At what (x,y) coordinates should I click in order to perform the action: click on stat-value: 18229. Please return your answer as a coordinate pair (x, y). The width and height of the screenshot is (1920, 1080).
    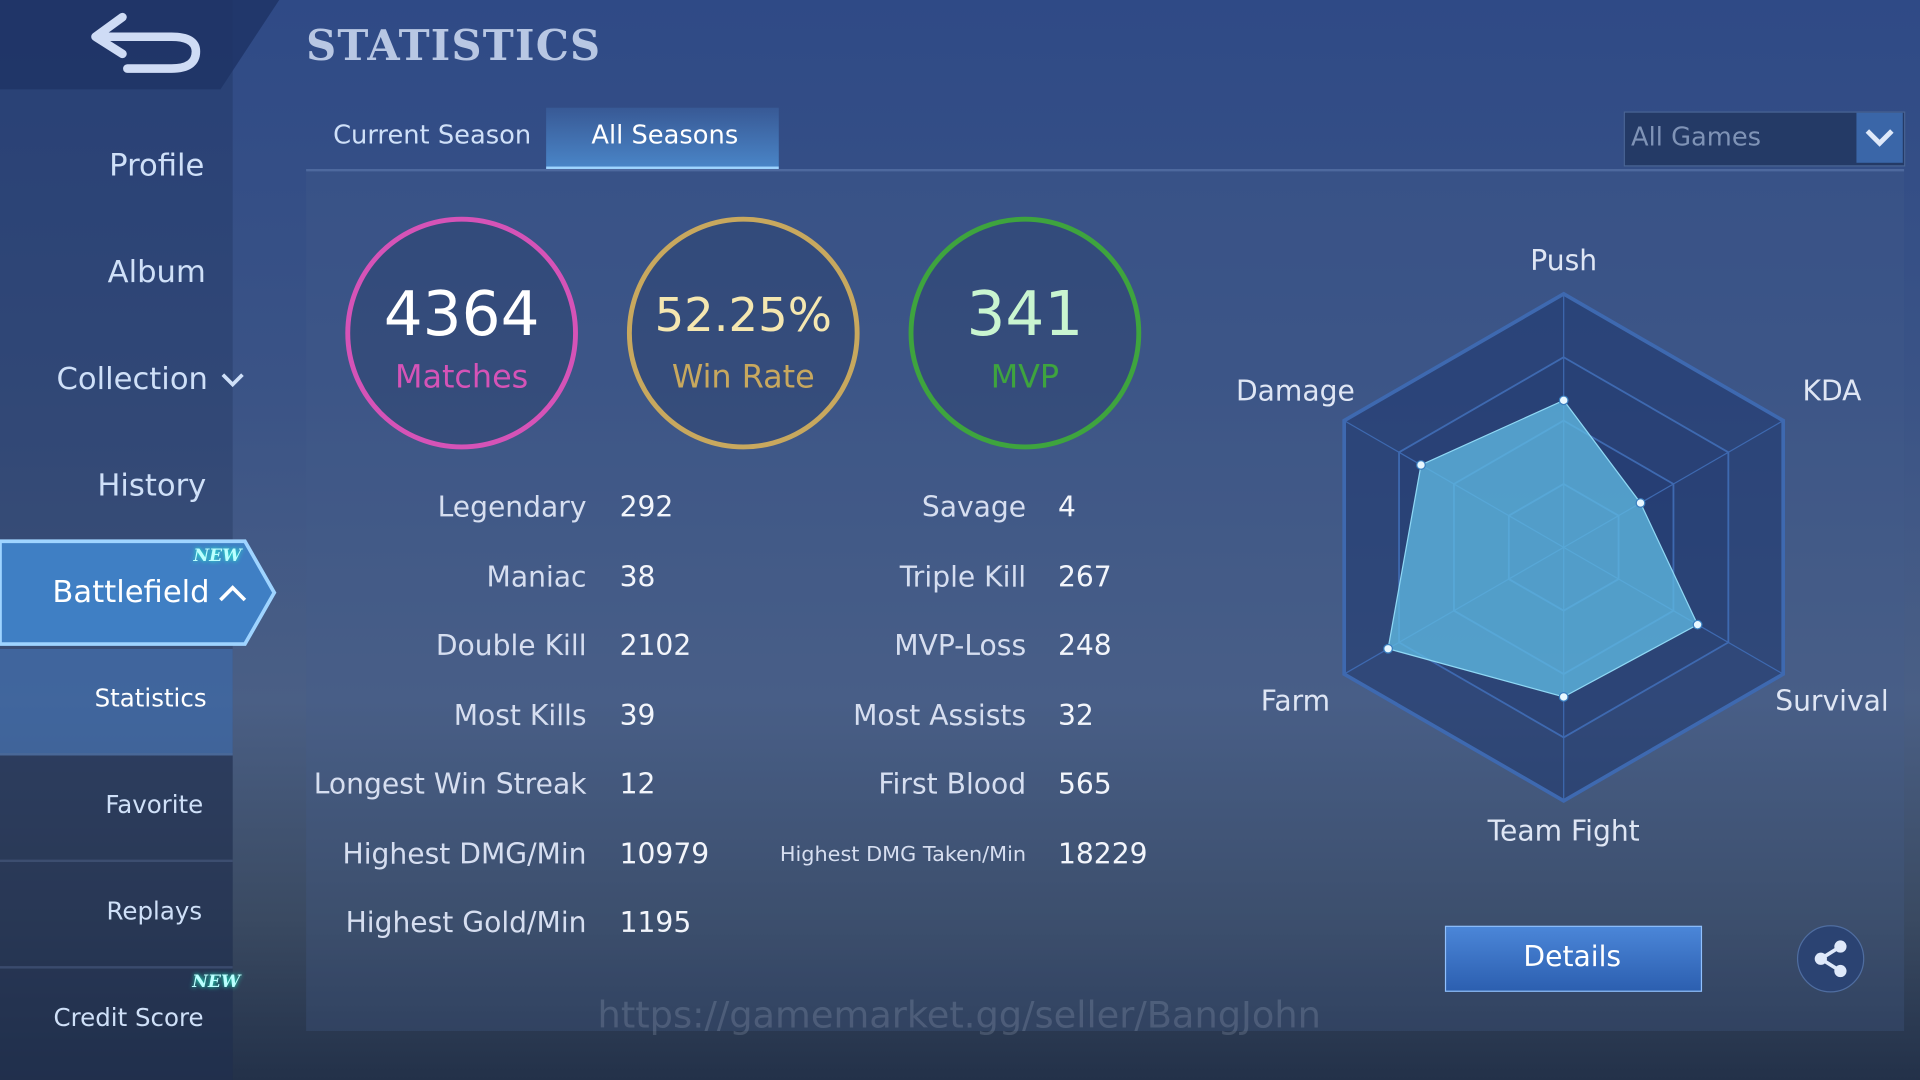
    Looking at the image, I should click on (1102, 854).